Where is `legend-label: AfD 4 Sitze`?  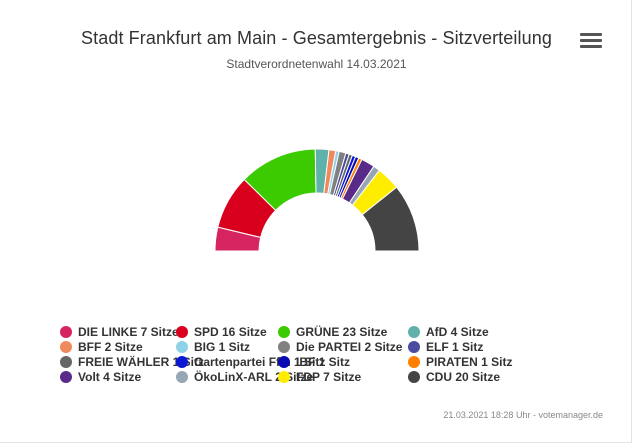 legend-label: AfD 4 Sitze is located at coordinates (457, 332).